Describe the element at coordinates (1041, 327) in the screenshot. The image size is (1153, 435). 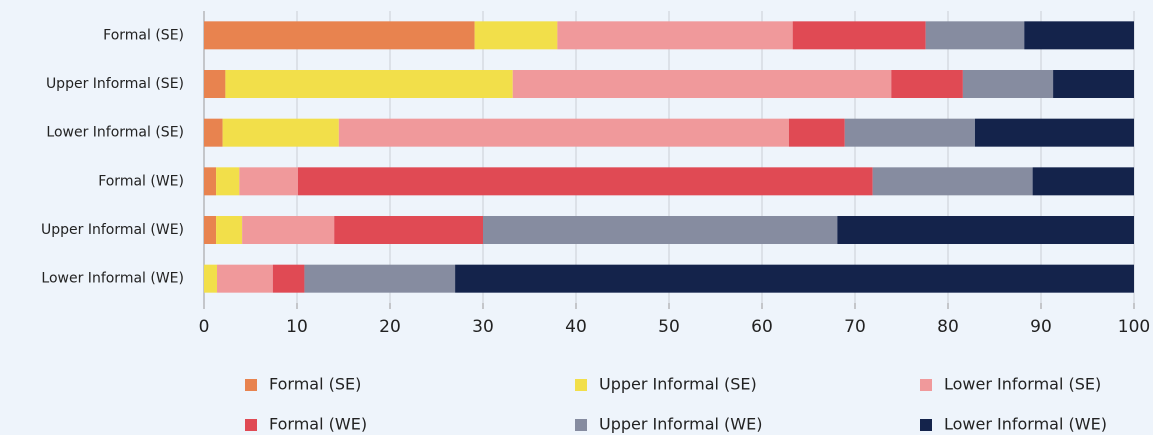
I see `x-tick-label: 90` at that location.